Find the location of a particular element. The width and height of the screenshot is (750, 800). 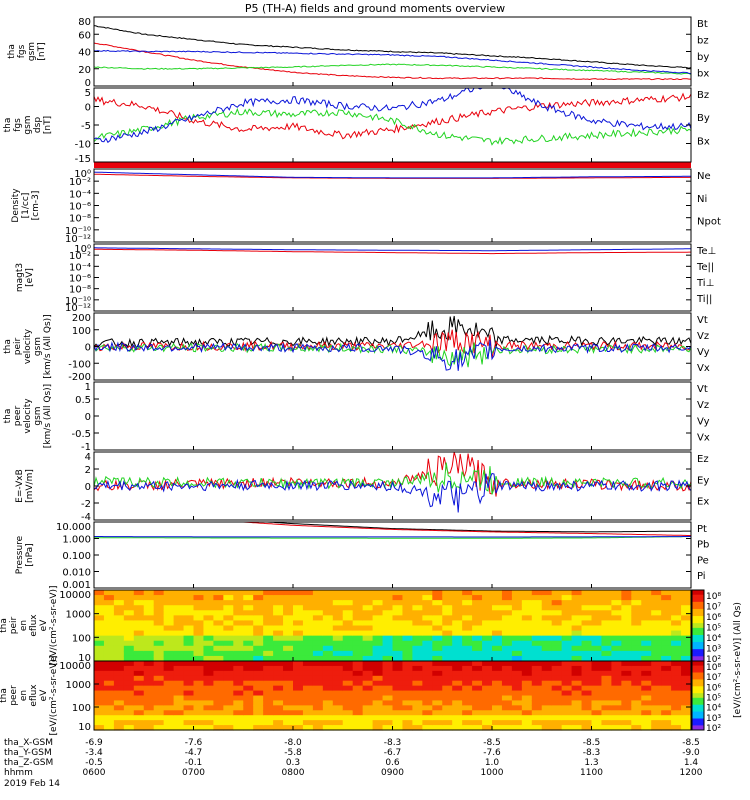

y-axis-label: Density is located at coordinates (16, 205).